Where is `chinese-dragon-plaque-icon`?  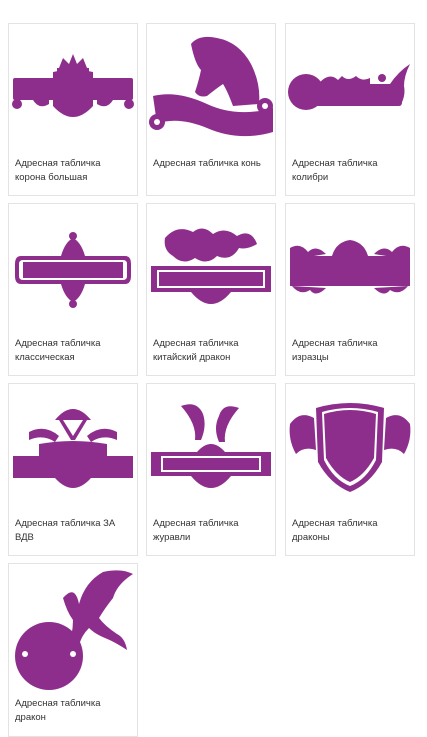 chinese-dragon-plaque-icon is located at coordinates (211, 268).